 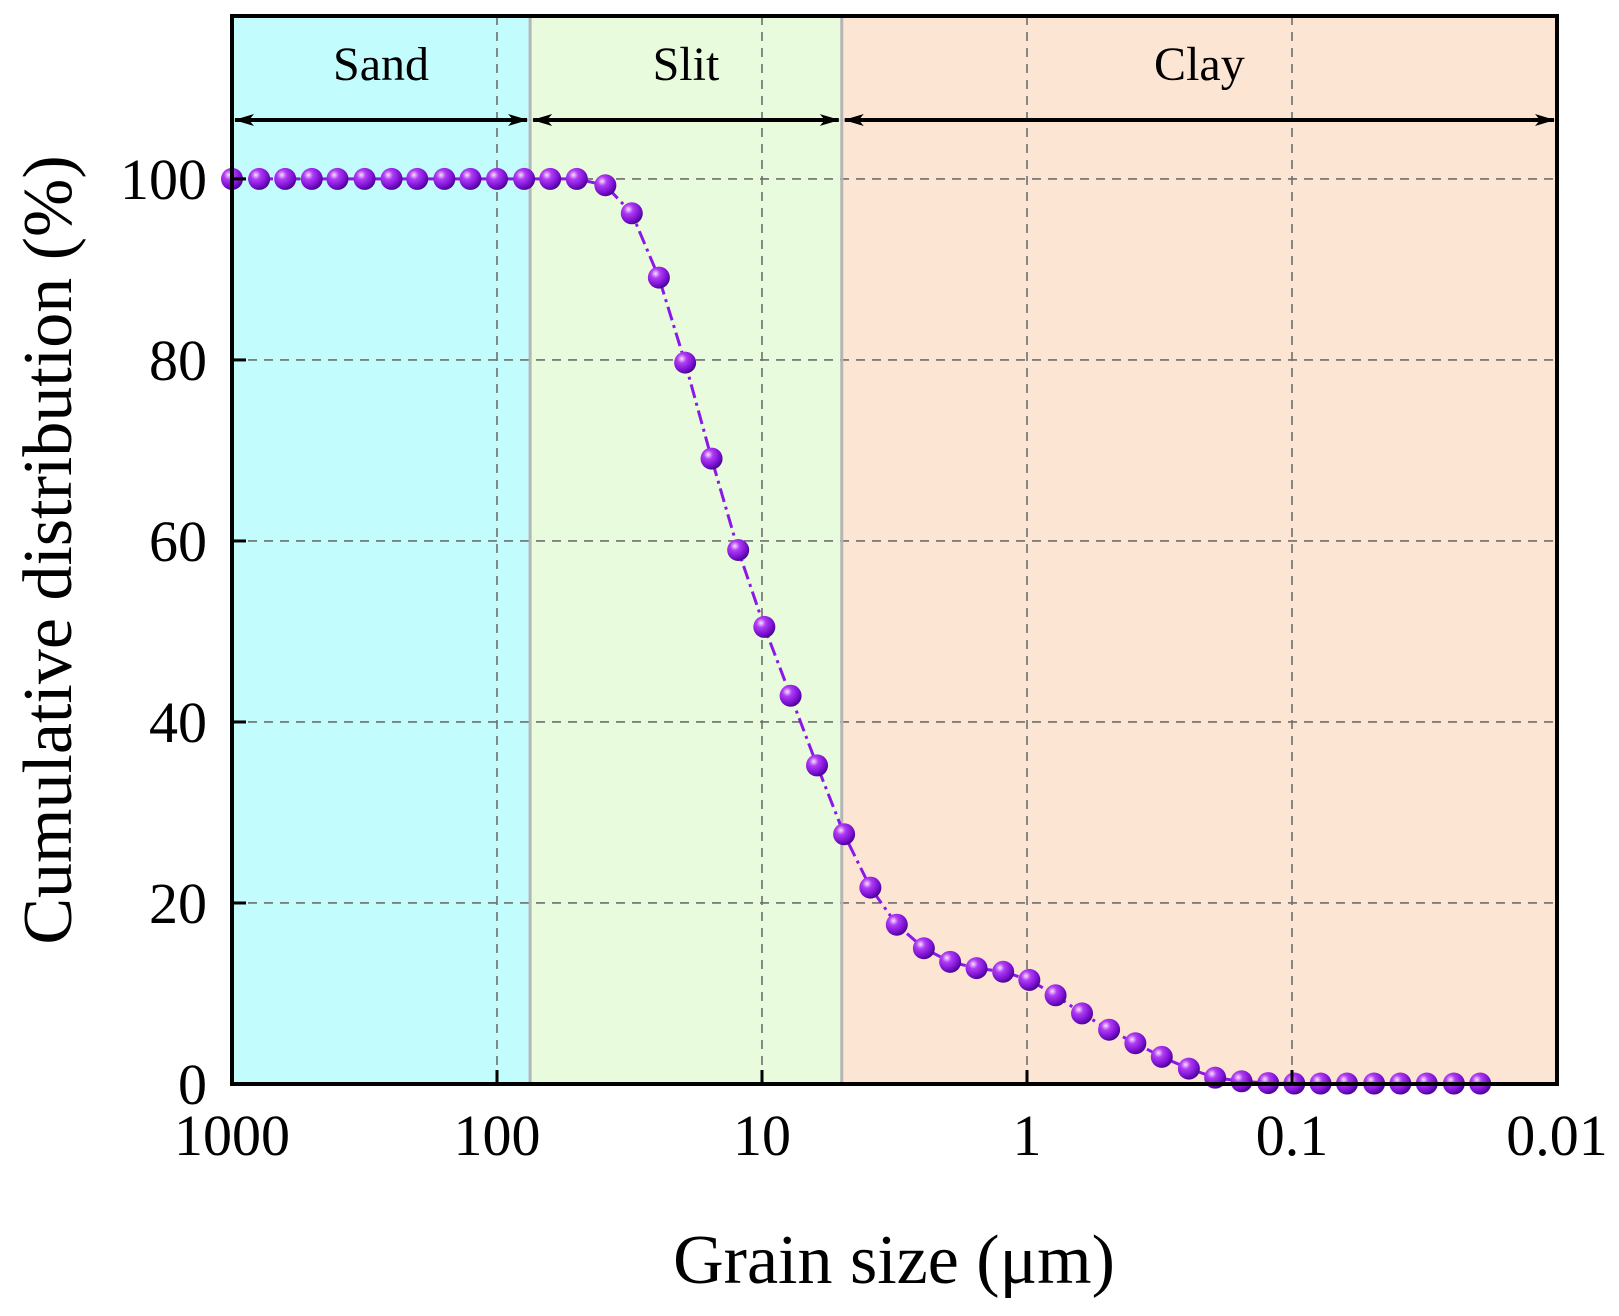 What do you see at coordinates (381, 64) in the screenshot?
I see `region-label-sand: Sand` at bounding box center [381, 64].